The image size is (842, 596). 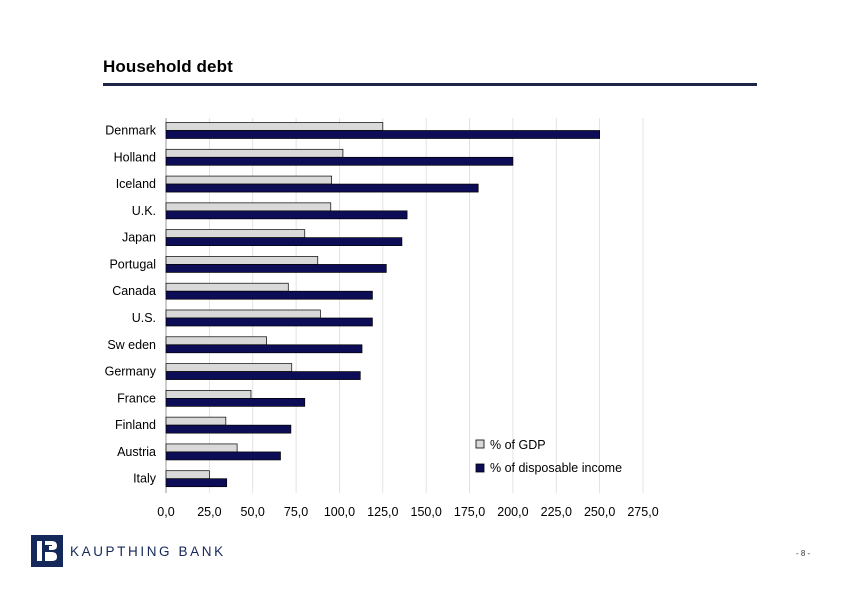 I want to click on category-label: Canada, so click(x=134, y=291).